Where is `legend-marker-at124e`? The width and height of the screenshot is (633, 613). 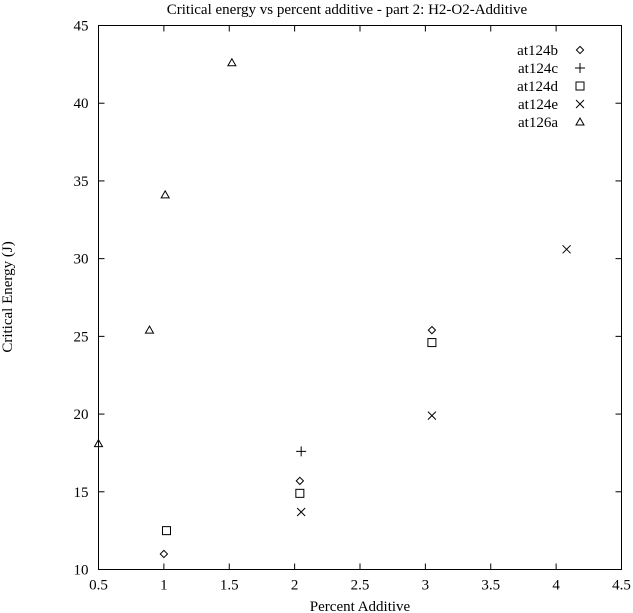
legend-marker-at124e is located at coordinates (580, 104).